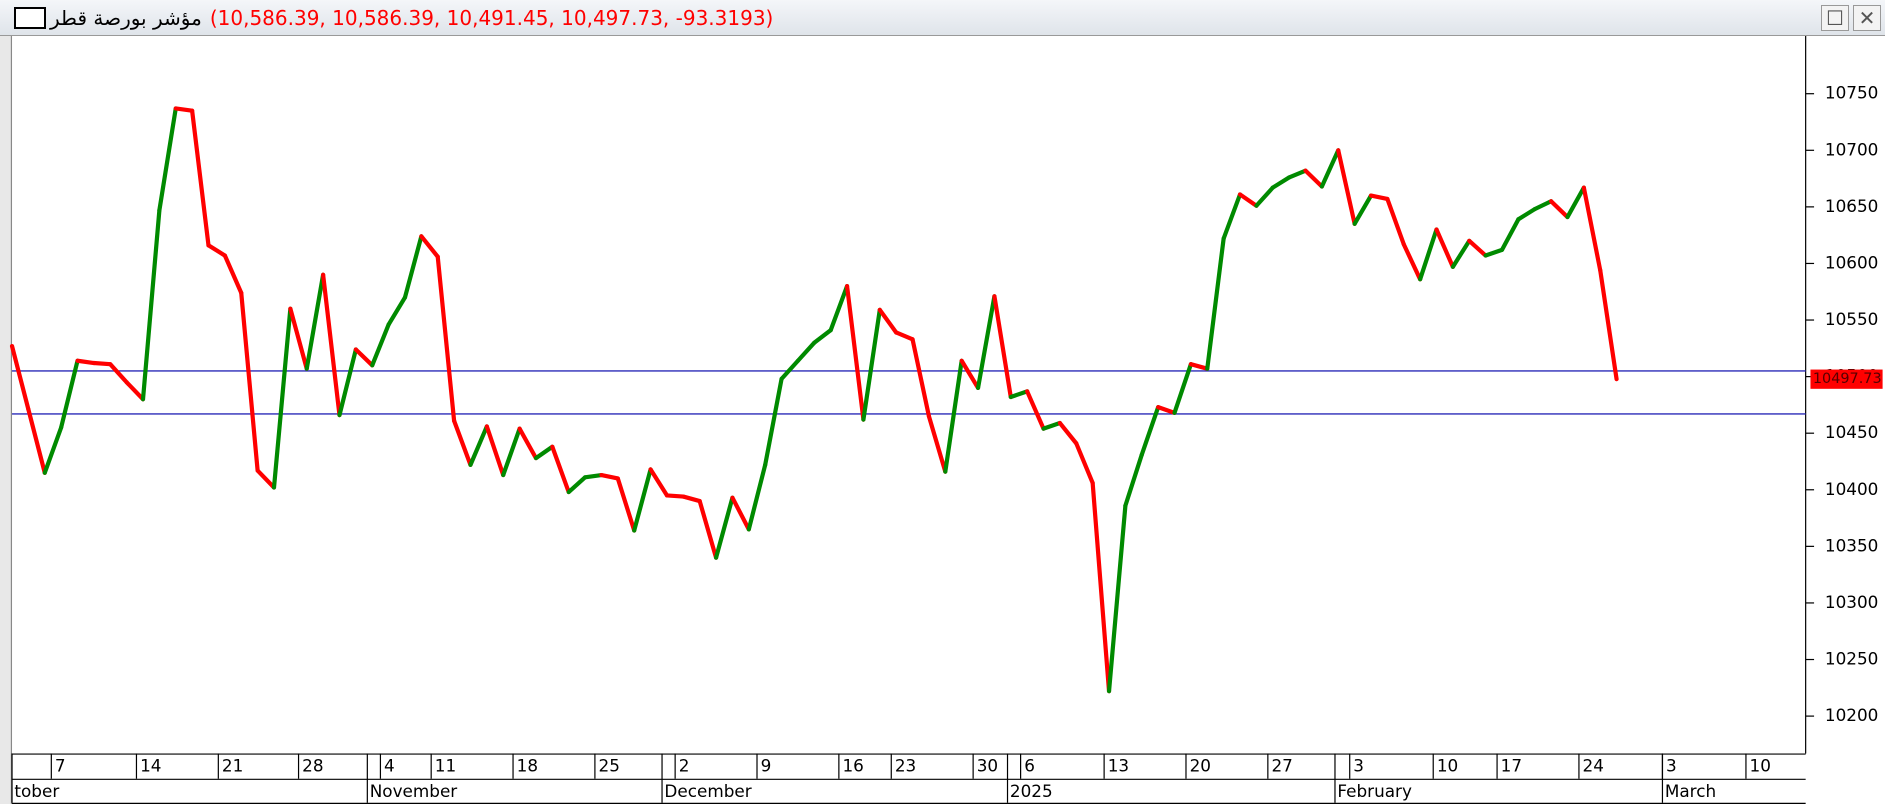 Image resolution: width=1885 pixels, height=804 pixels. Describe the element at coordinates (1852, 149) in the screenshot. I see `y-tick-label: 10700` at that location.